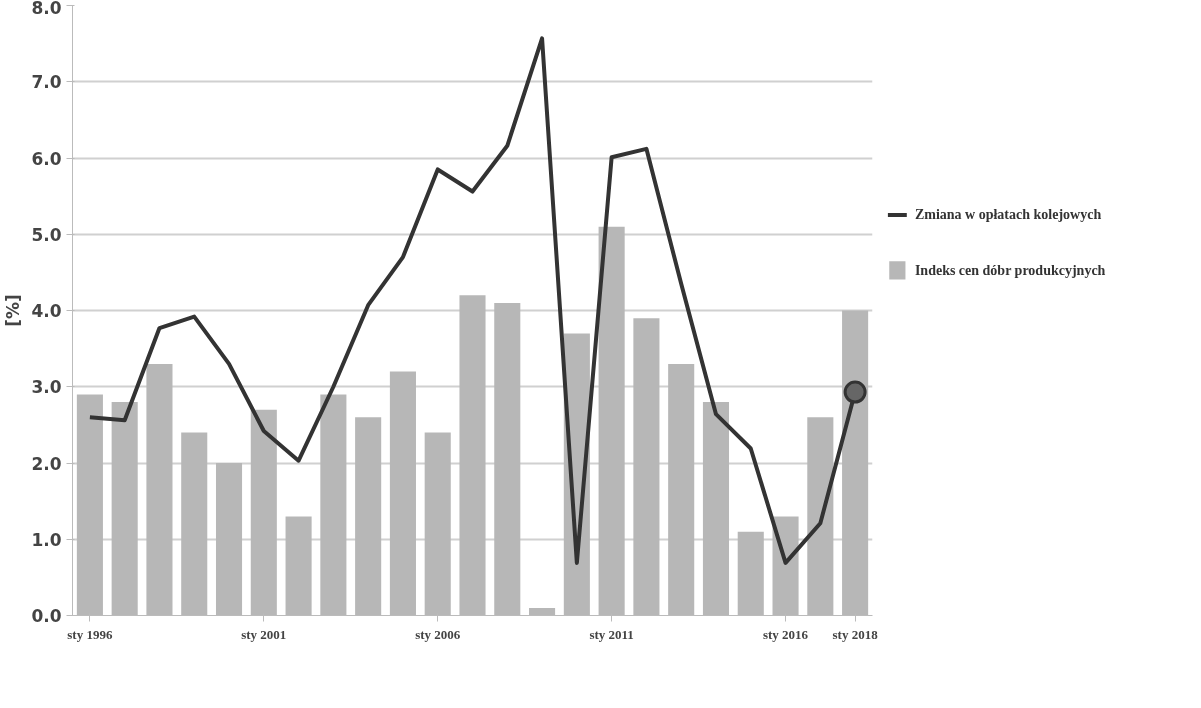 This screenshot has height=708, width=1201. What do you see at coordinates (46, 82) in the screenshot?
I see `y-tick-label: 7.0` at bounding box center [46, 82].